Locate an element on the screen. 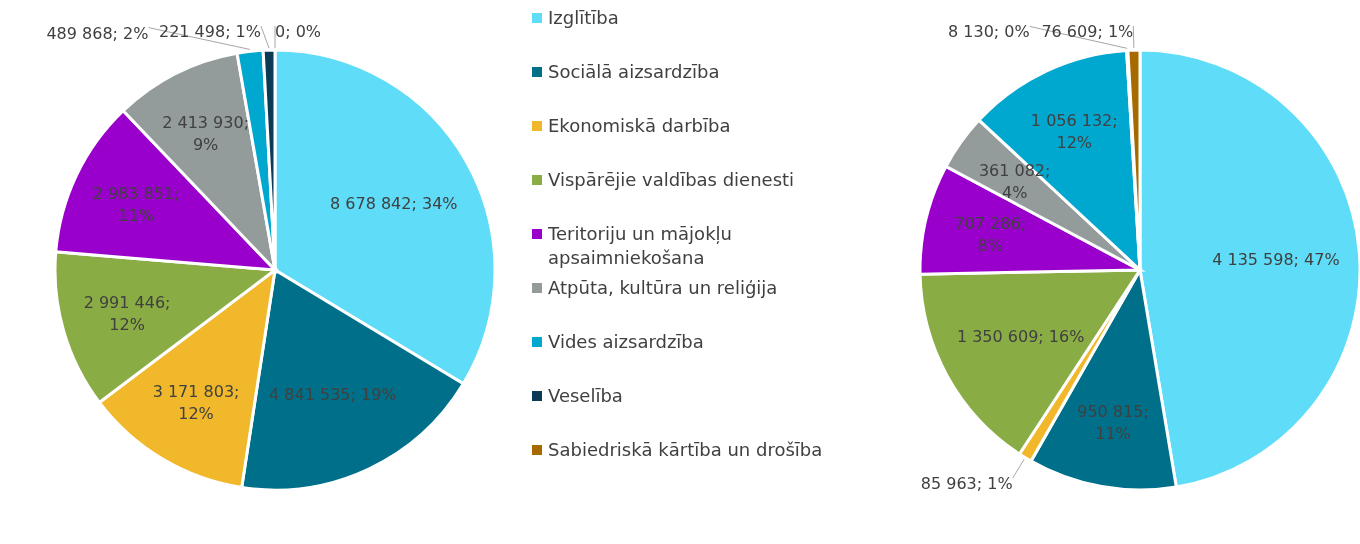  data-label: 2 983 851; 11% is located at coordinates (136, 204).